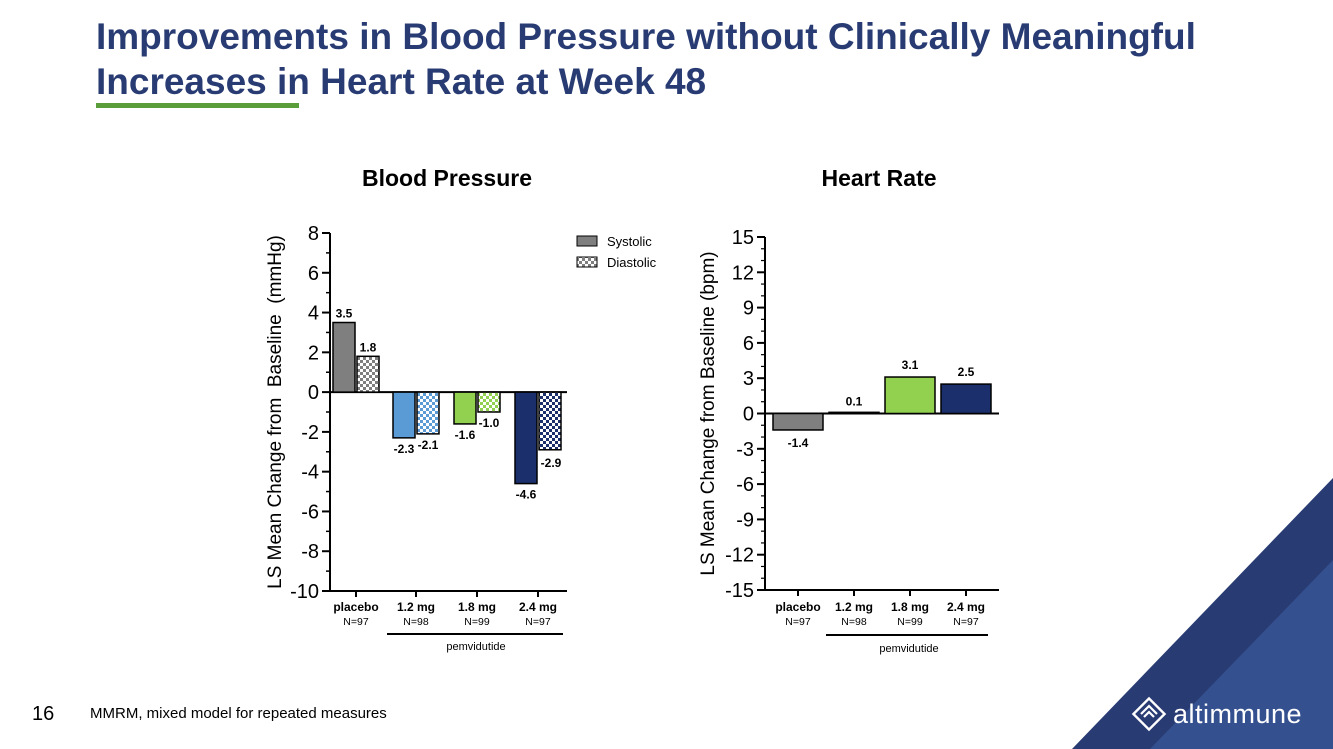 The image size is (1333, 749). What do you see at coordinates (854, 607) in the screenshot?
I see `hr-category-label: 1.2 mg` at bounding box center [854, 607].